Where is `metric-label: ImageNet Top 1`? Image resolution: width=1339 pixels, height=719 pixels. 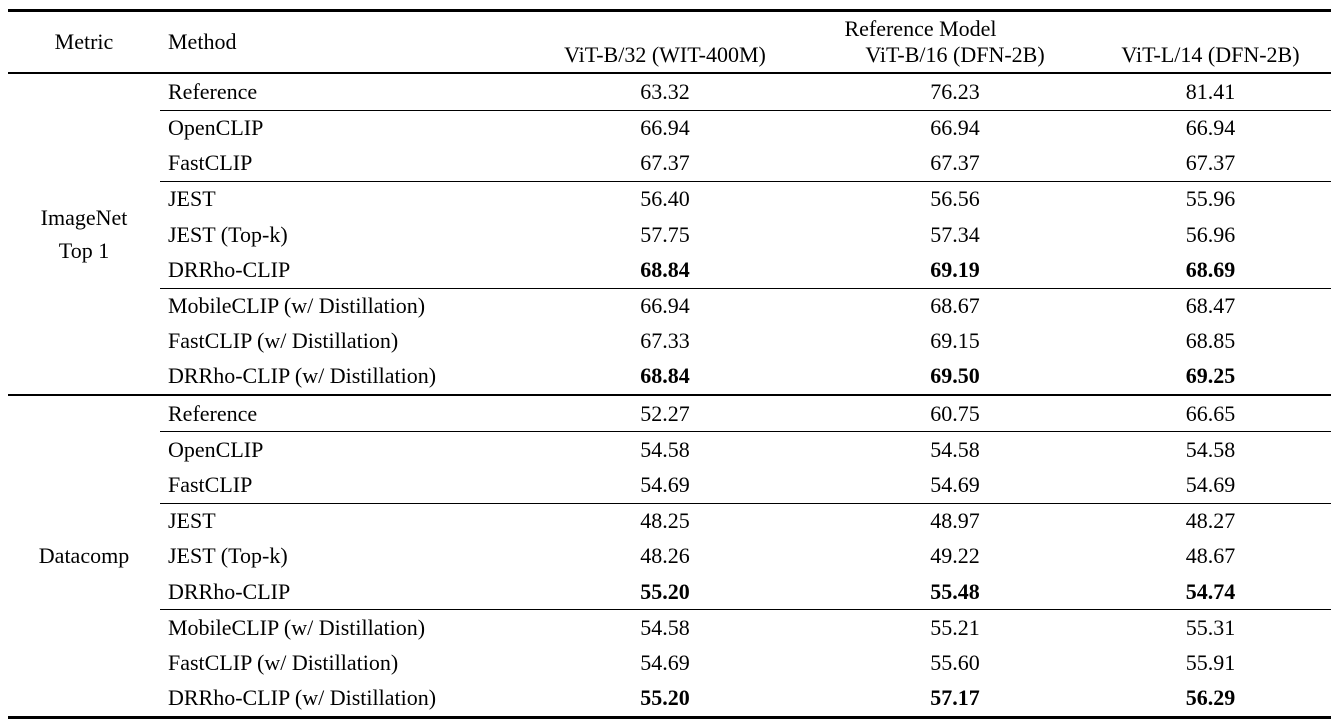 metric-label: ImageNet Top 1 is located at coordinates (84, 234).